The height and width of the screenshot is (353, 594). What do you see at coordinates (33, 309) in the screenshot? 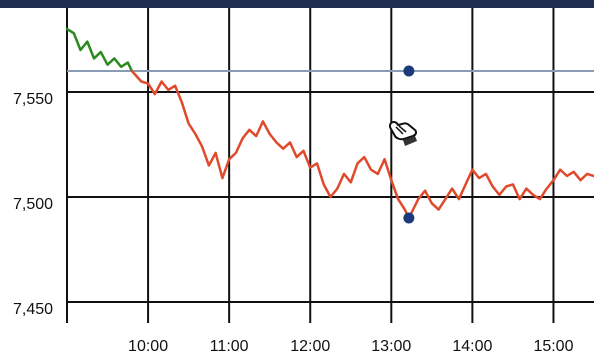
I see `y-tick-label: 7,450` at bounding box center [33, 309].